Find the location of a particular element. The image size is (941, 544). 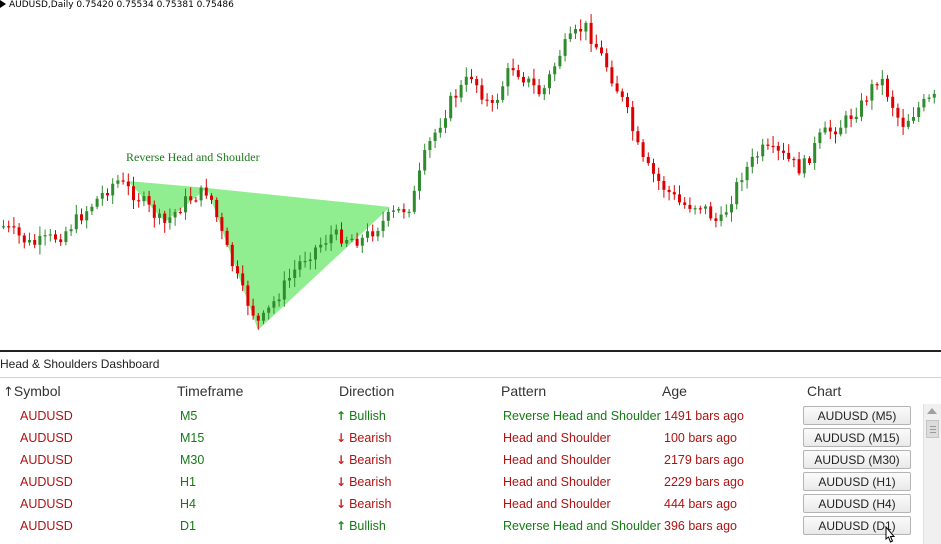

open-chart-button: AUDUSD (M30) is located at coordinates (857, 459).